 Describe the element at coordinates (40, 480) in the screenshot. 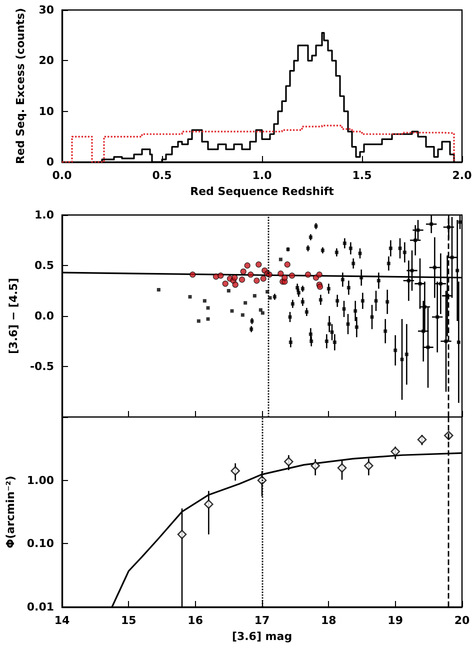

I see `y-tick-label: 1.00` at that location.